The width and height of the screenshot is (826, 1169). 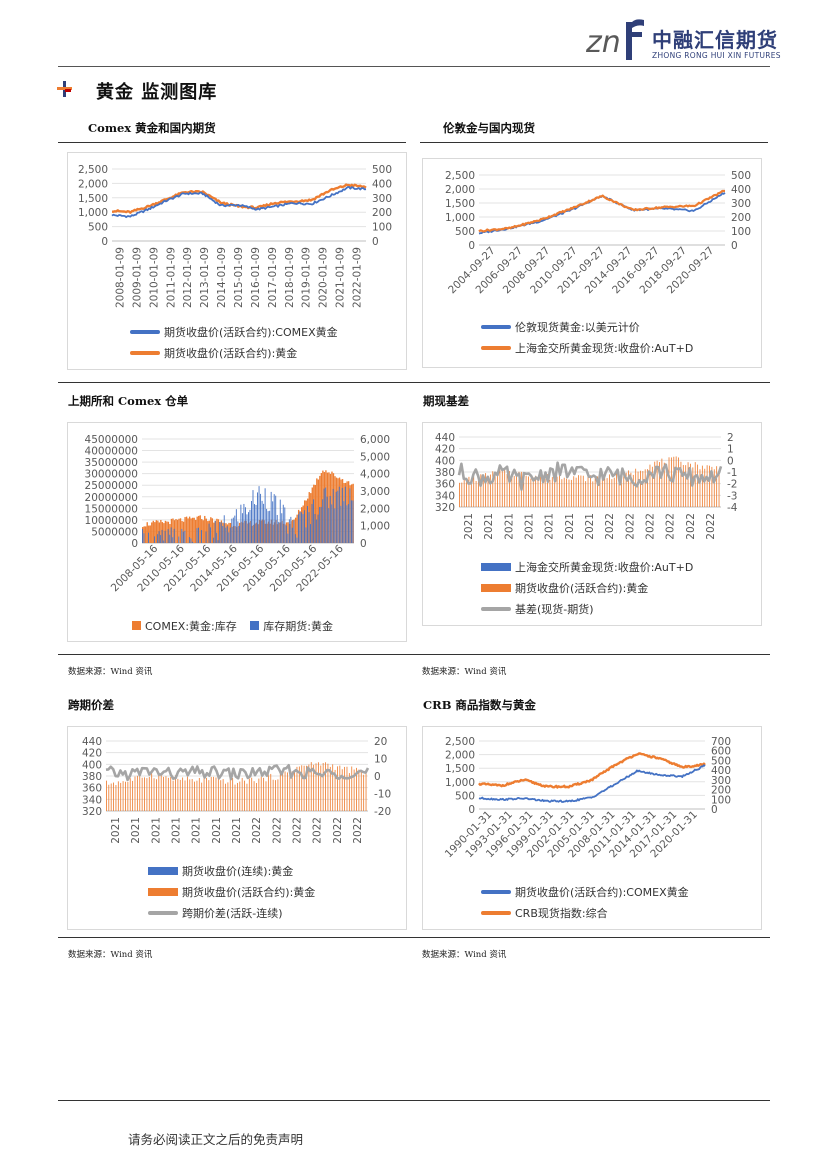 What do you see at coordinates (465, 796) in the screenshot?
I see `y-axis-left-tick-label: 500` at bounding box center [465, 796].